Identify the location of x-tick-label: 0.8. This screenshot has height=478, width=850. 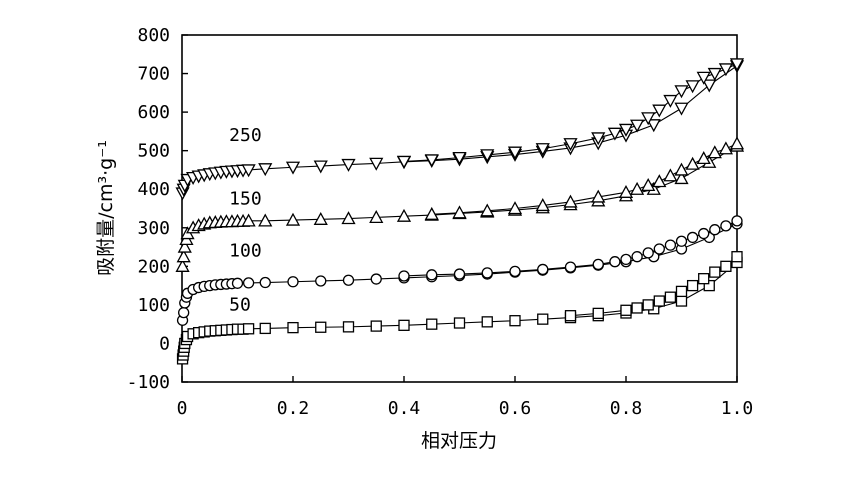
(626, 408).